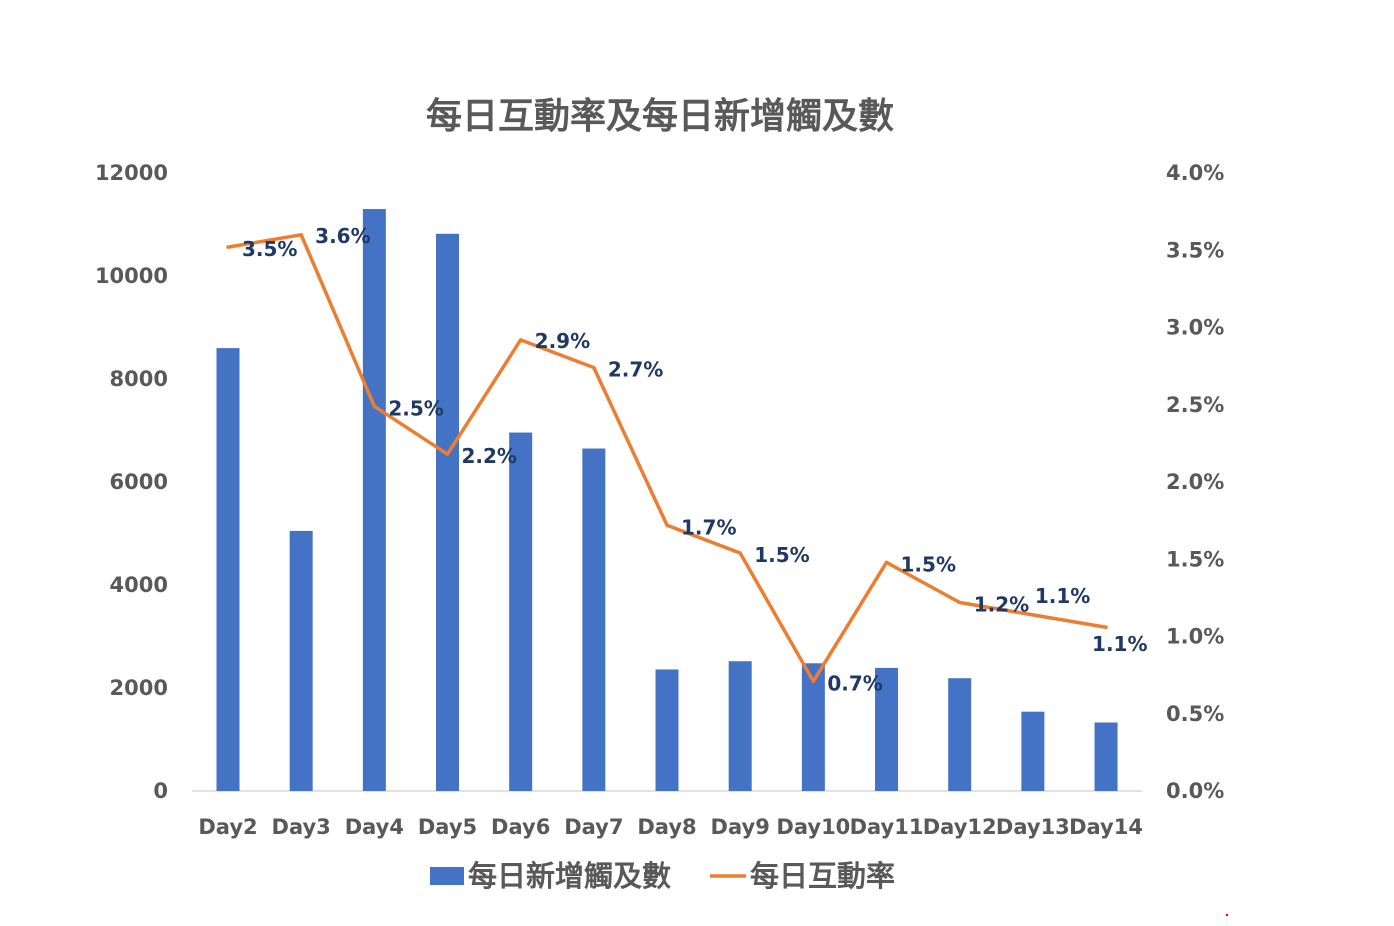  What do you see at coordinates (813, 727) in the screenshot?
I see `bar-day10` at bounding box center [813, 727].